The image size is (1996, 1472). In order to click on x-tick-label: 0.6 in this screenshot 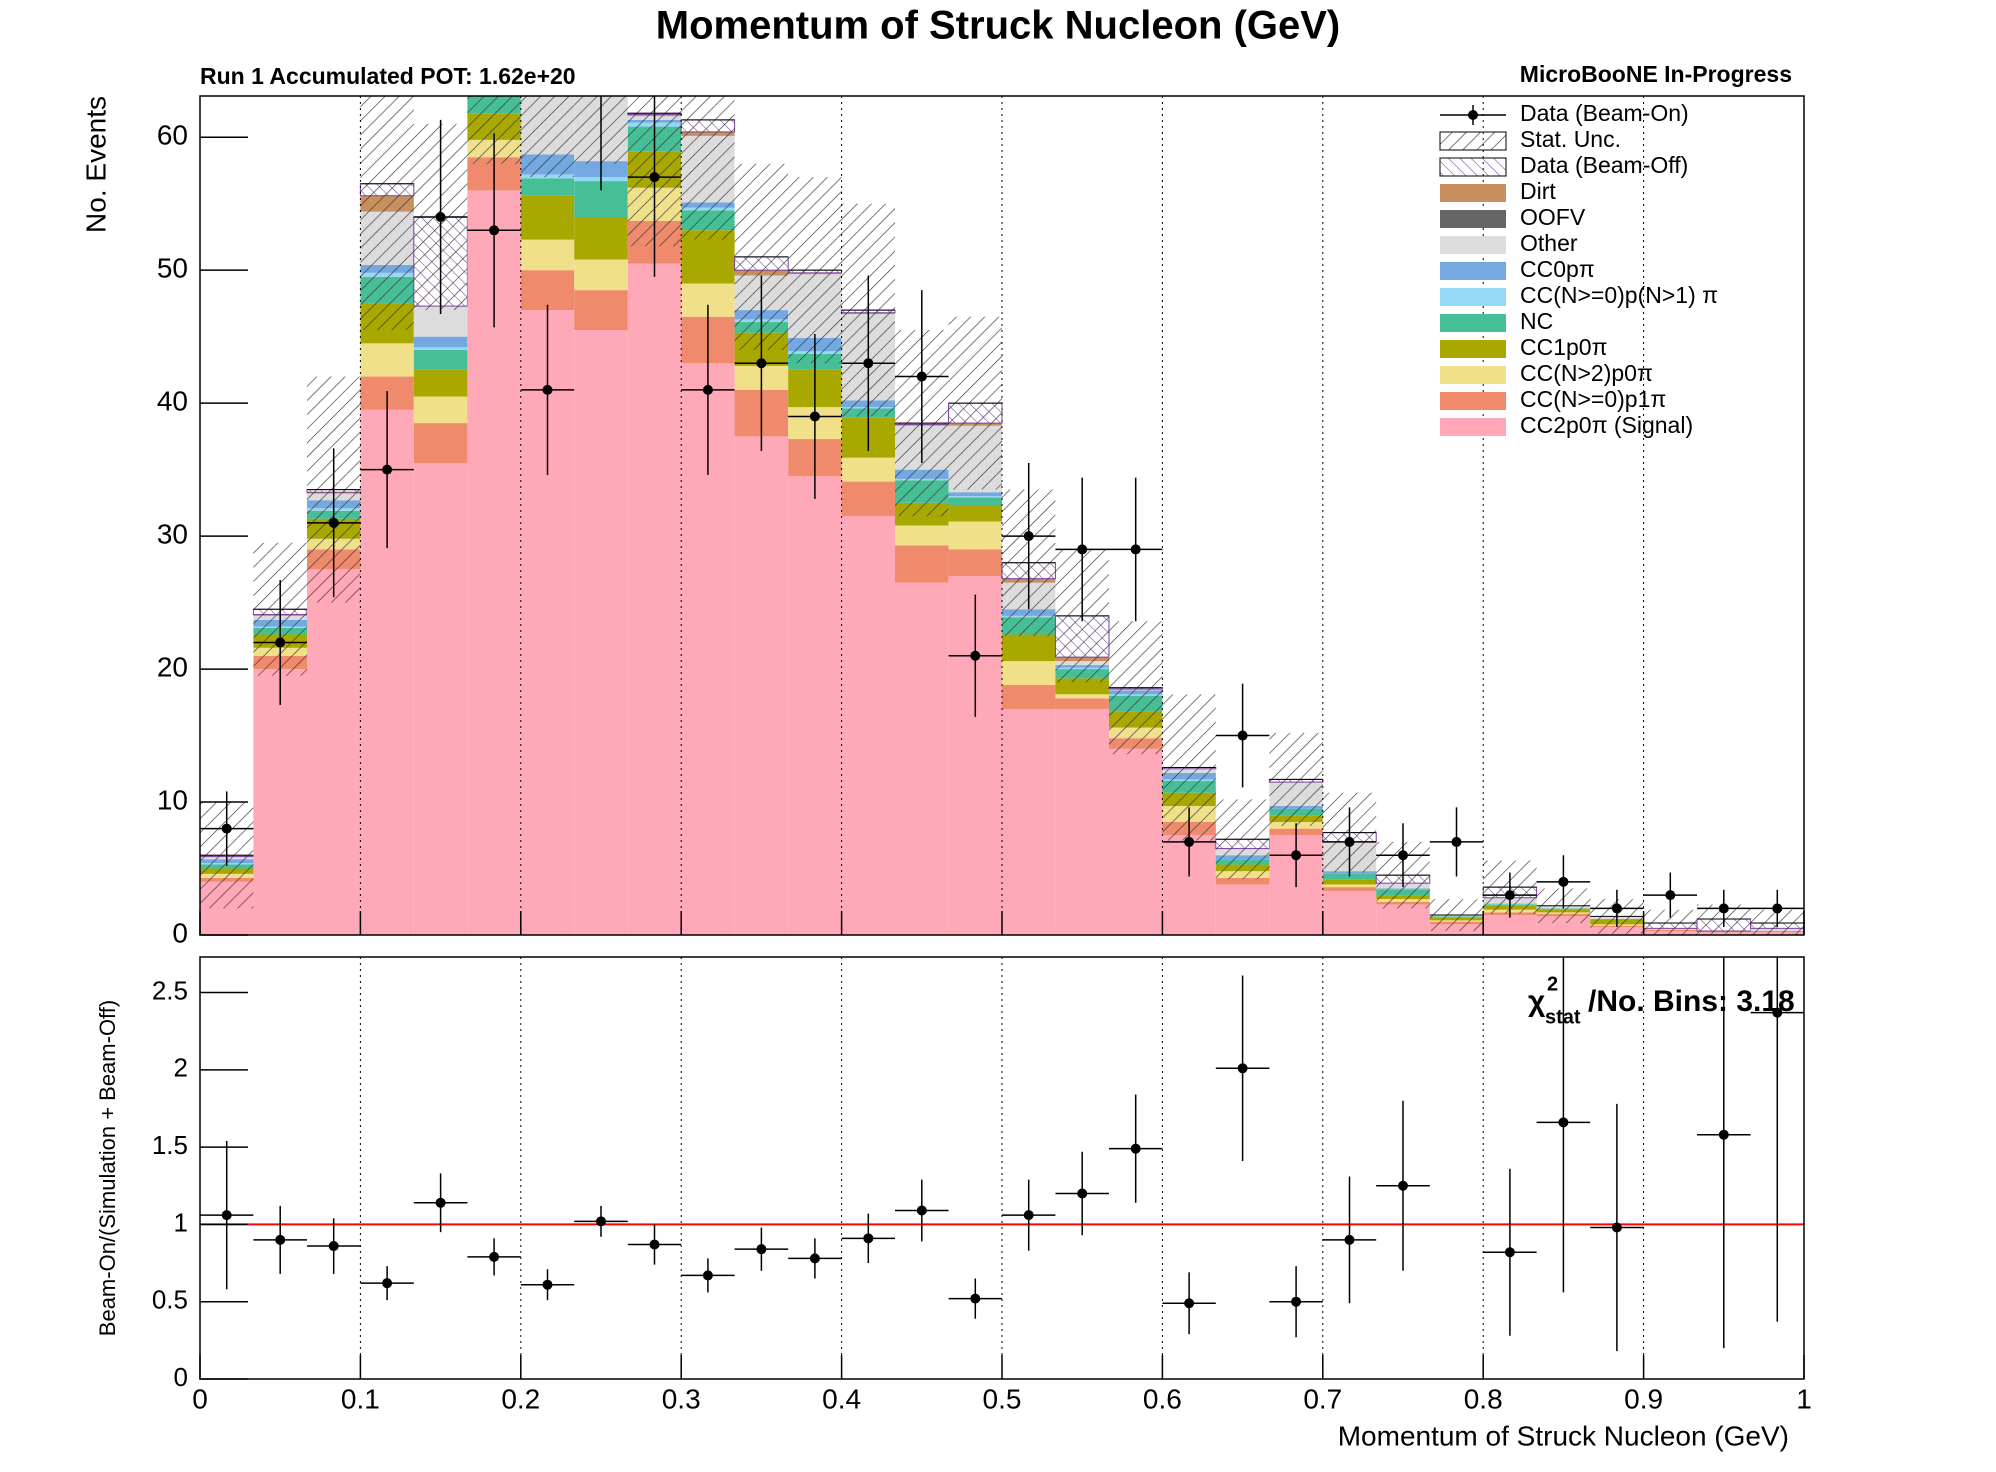, I will do `click(1162, 1398)`.